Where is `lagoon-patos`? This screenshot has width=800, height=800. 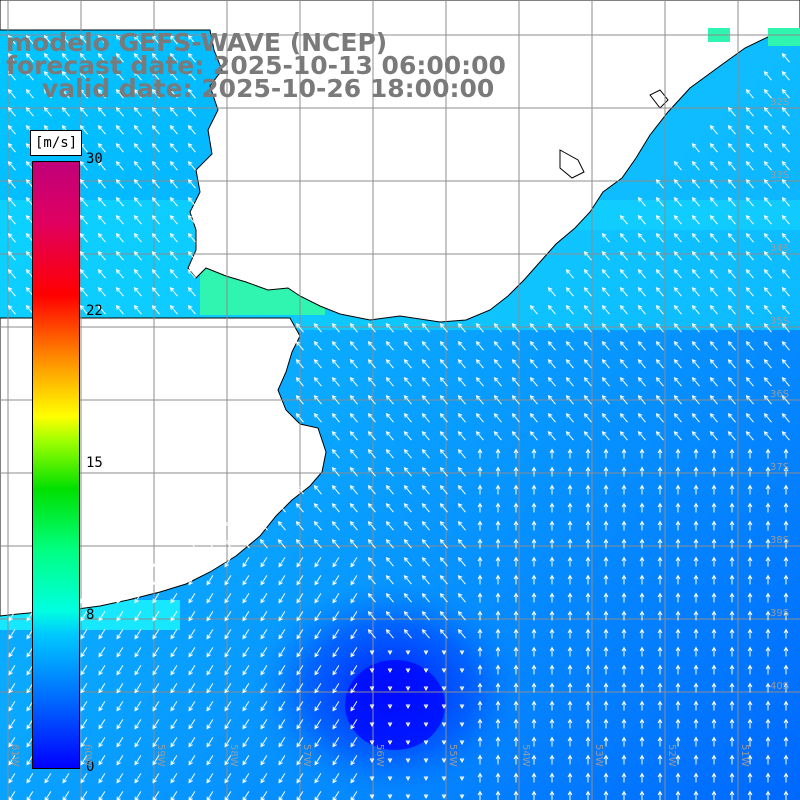
lagoon-patos is located at coordinates (659, 99).